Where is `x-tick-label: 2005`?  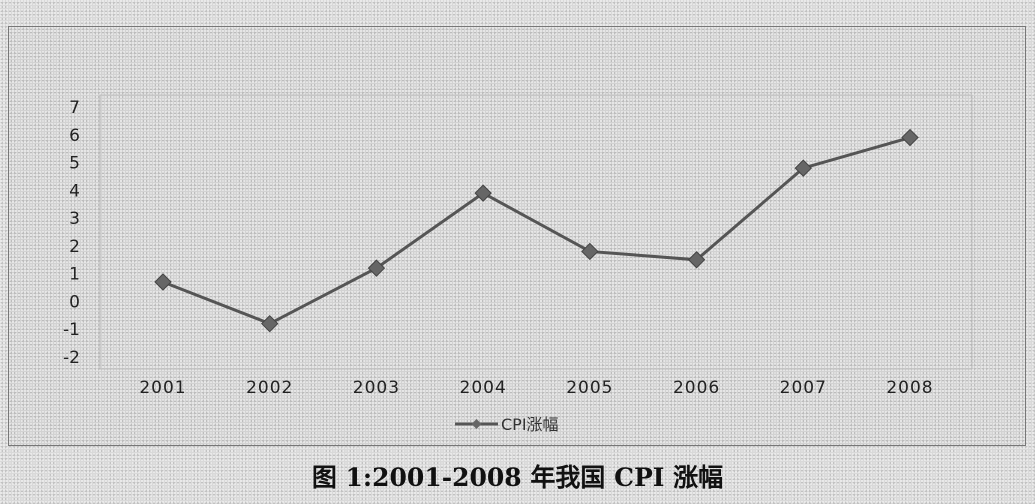
x-tick-label: 2005 is located at coordinates (589, 388).